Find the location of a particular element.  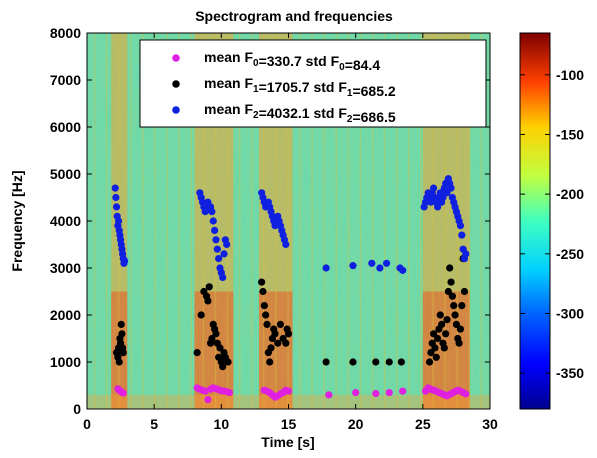

x-tick-label: 30 is located at coordinates (490, 424).